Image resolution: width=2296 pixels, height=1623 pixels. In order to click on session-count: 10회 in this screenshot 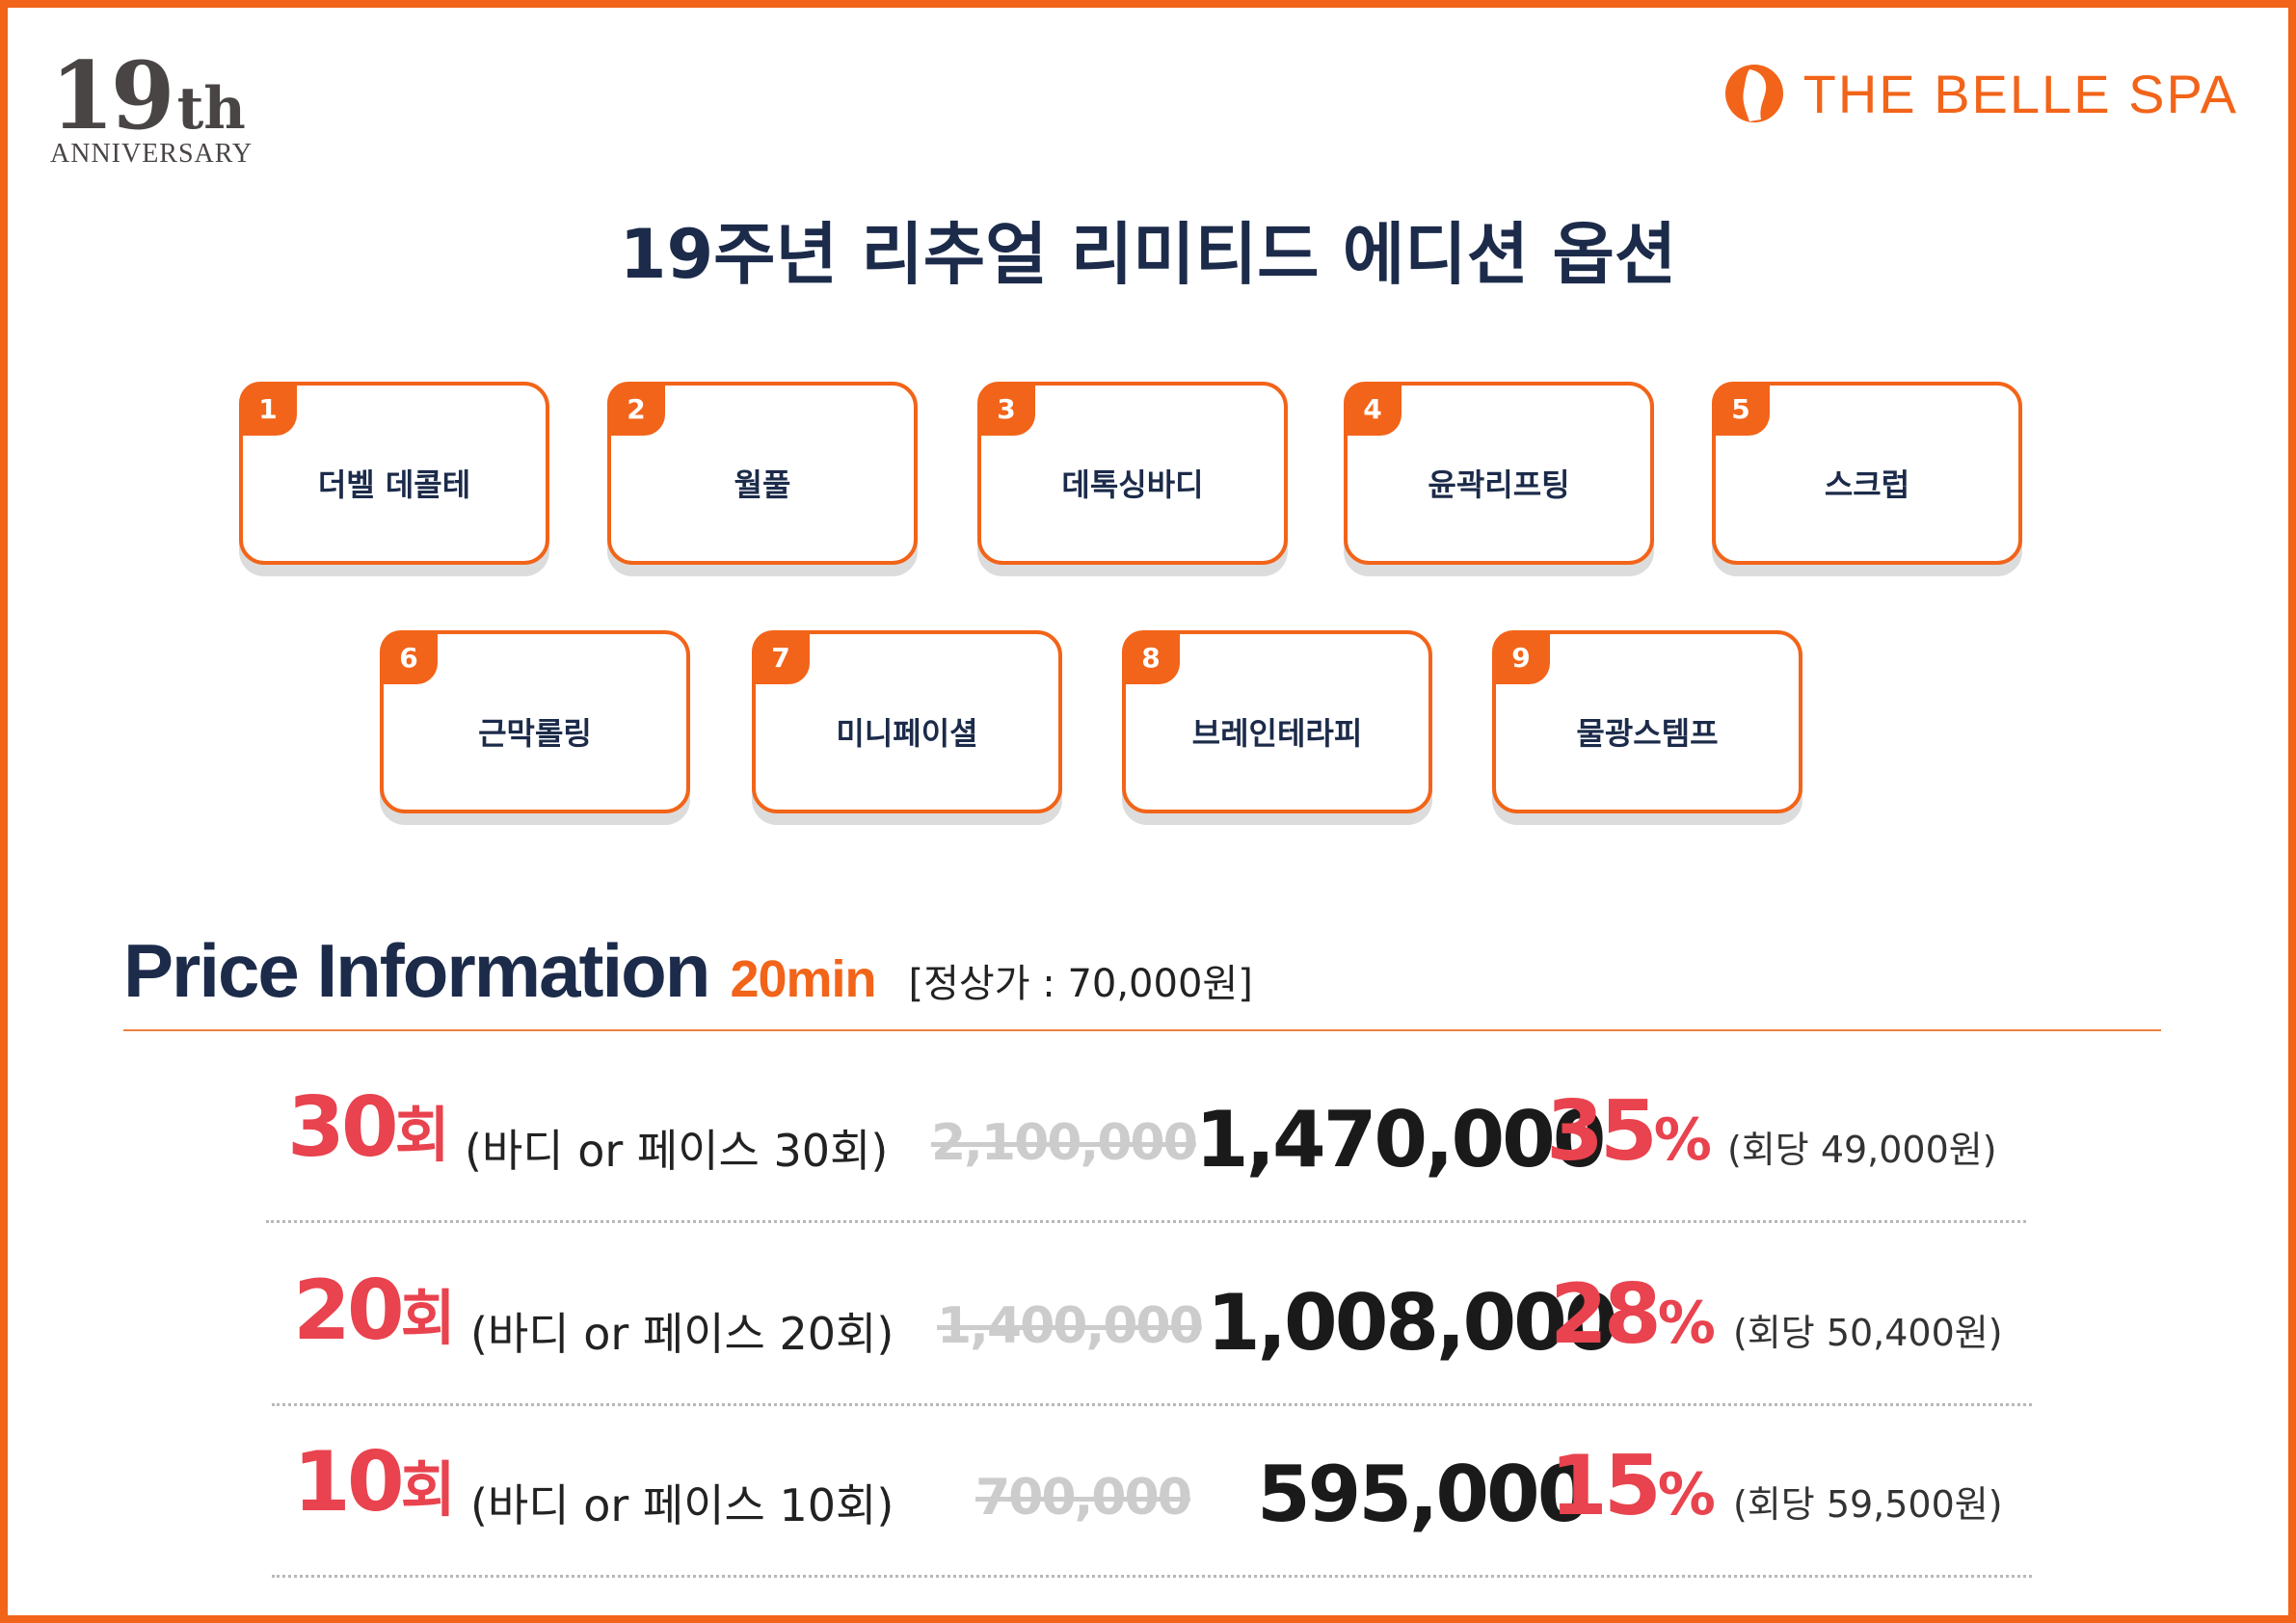, I will do `click(374, 1482)`.